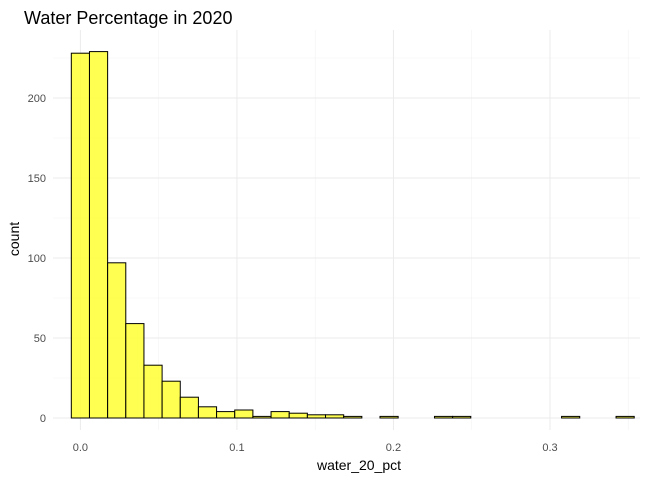  I want to click on x-axis-tick-labels: 0.0 0.1 0.2 0.3, so click(315, 448).